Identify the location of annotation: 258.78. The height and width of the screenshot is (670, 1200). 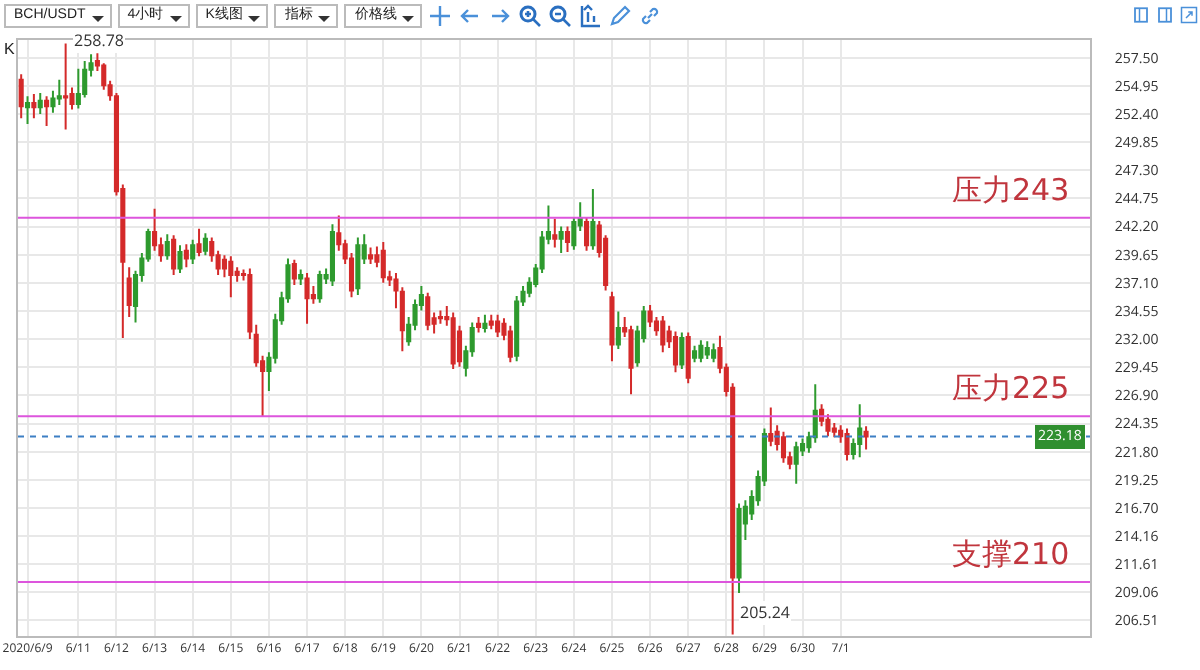
(99, 41).